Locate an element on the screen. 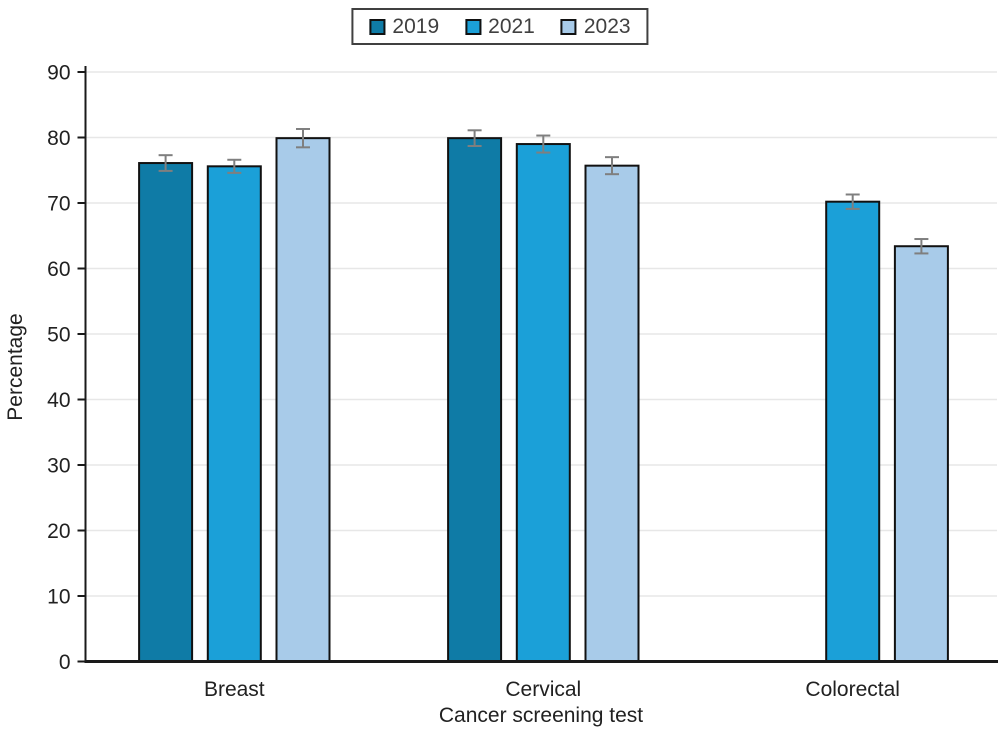  x-axis-title: Cancer screening test is located at coordinates (541, 715).